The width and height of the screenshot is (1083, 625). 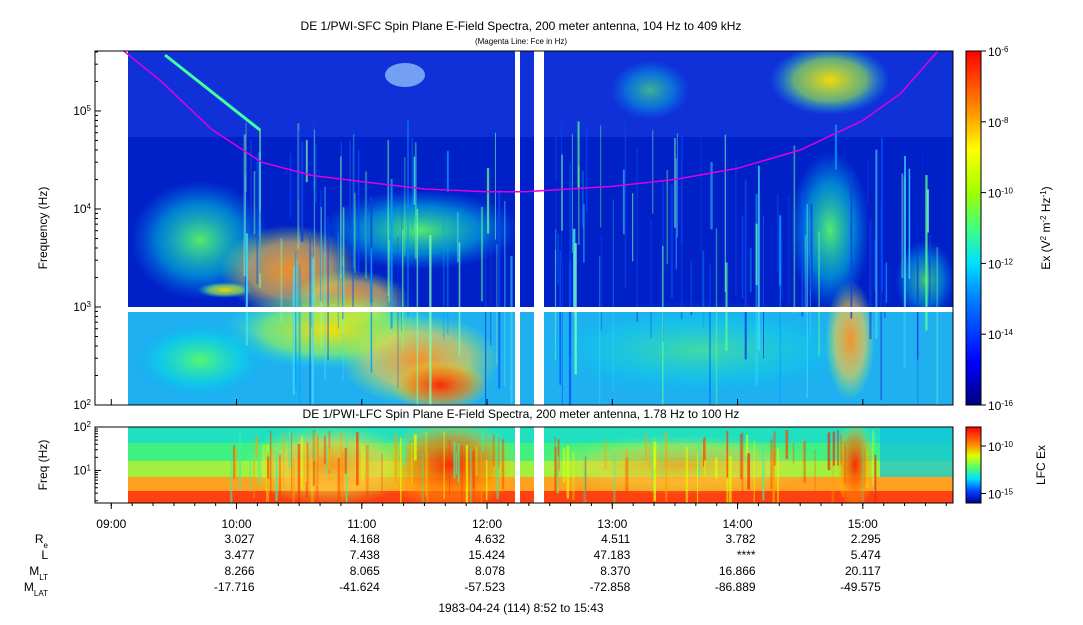 What do you see at coordinates (998, 52) in the screenshot?
I see `colorbar-tick-label: 10-6` at bounding box center [998, 52].